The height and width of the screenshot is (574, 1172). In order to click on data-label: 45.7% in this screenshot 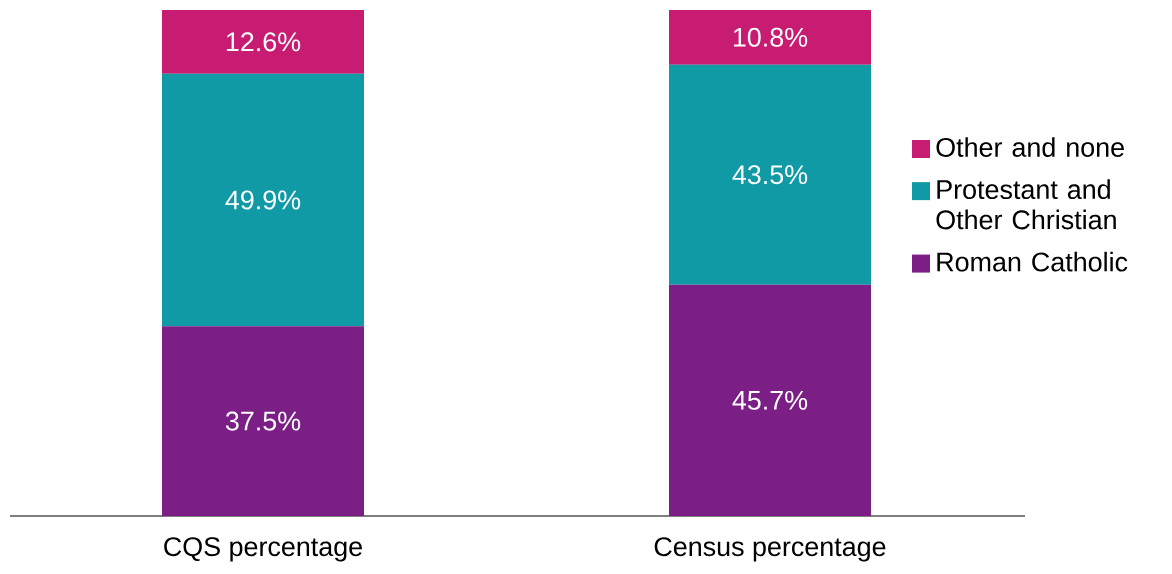, I will do `click(770, 400)`.